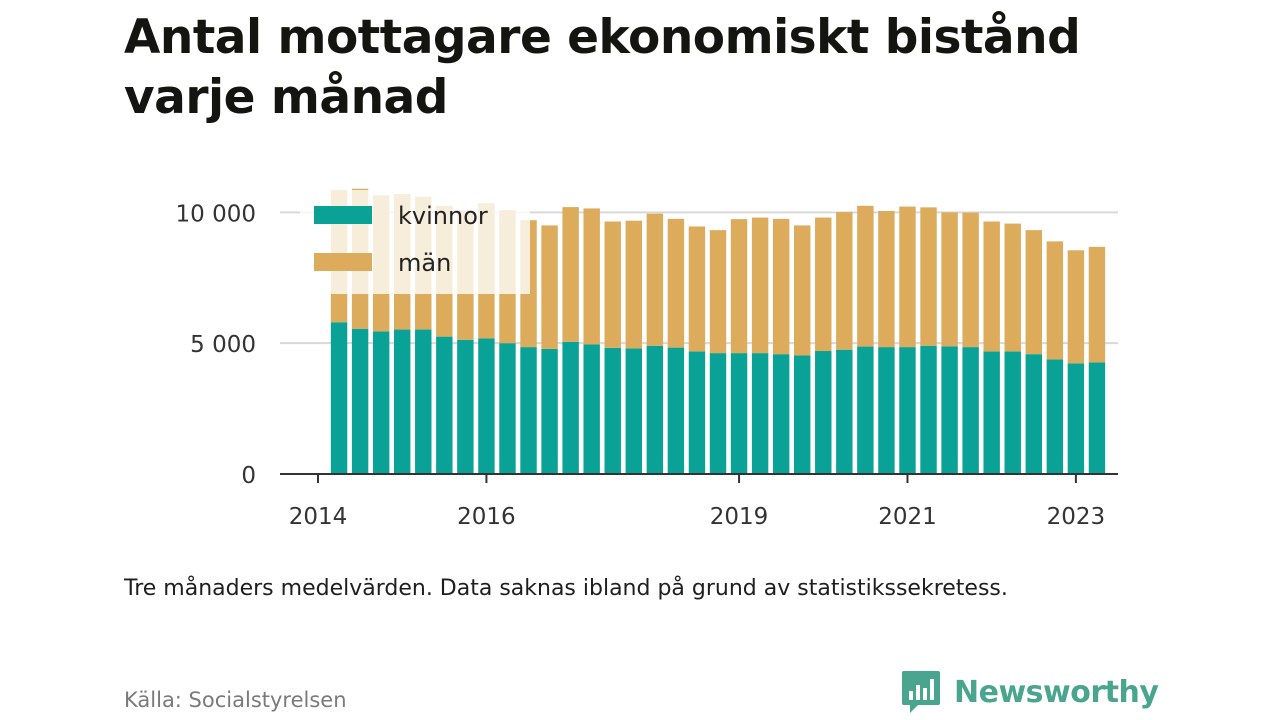 This screenshot has width=1280, height=720. I want to click on bar-män-21, so click(781, 286).